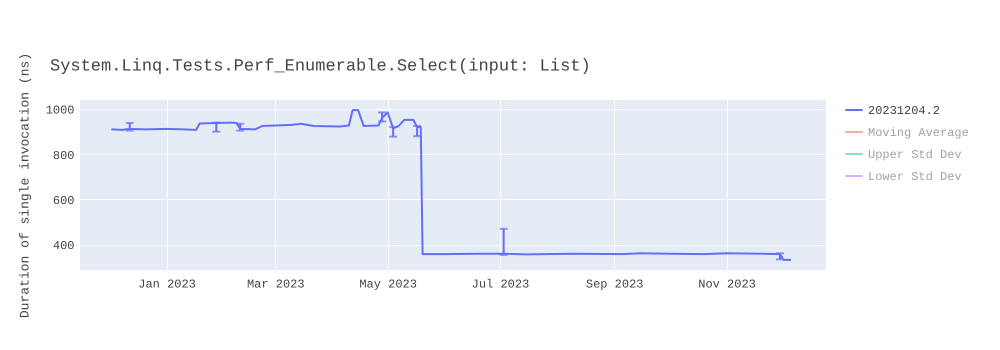 This screenshot has height=350, width=1000. I want to click on y-axis-title: Duration of single invocation (ns), so click(25, 185).